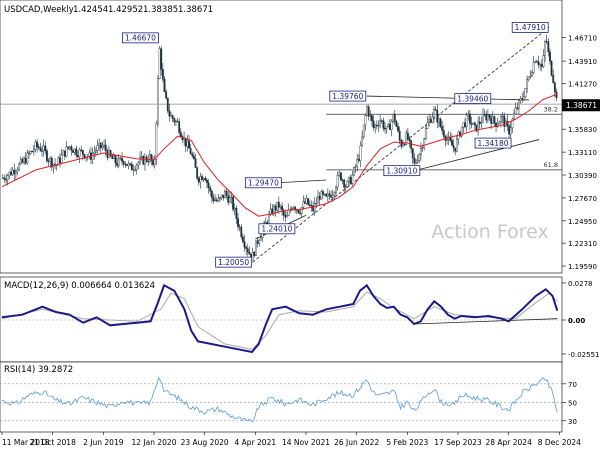 The height and width of the screenshot is (450, 600). I want to click on annotation-label-1: 1.20050, so click(233, 262).